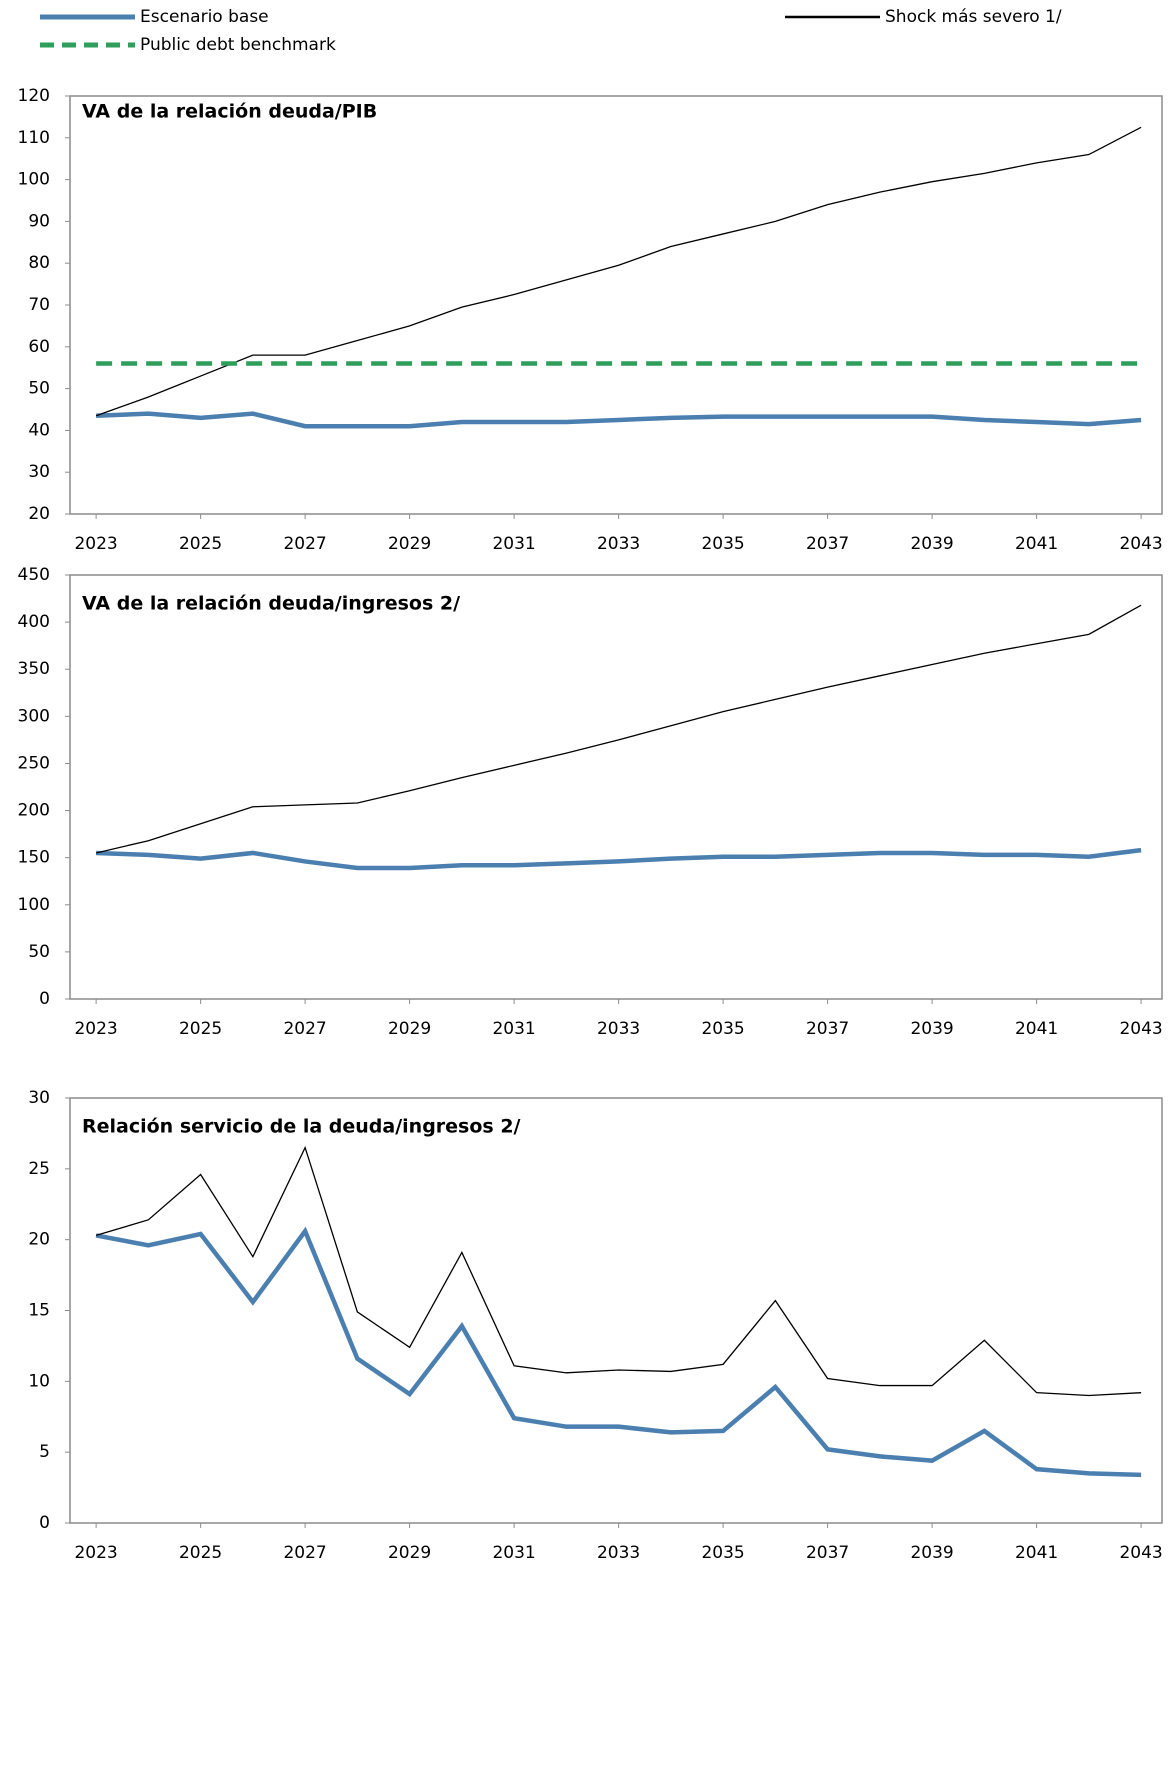  I want to click on y-tick-label: 250, so click(34, 763).